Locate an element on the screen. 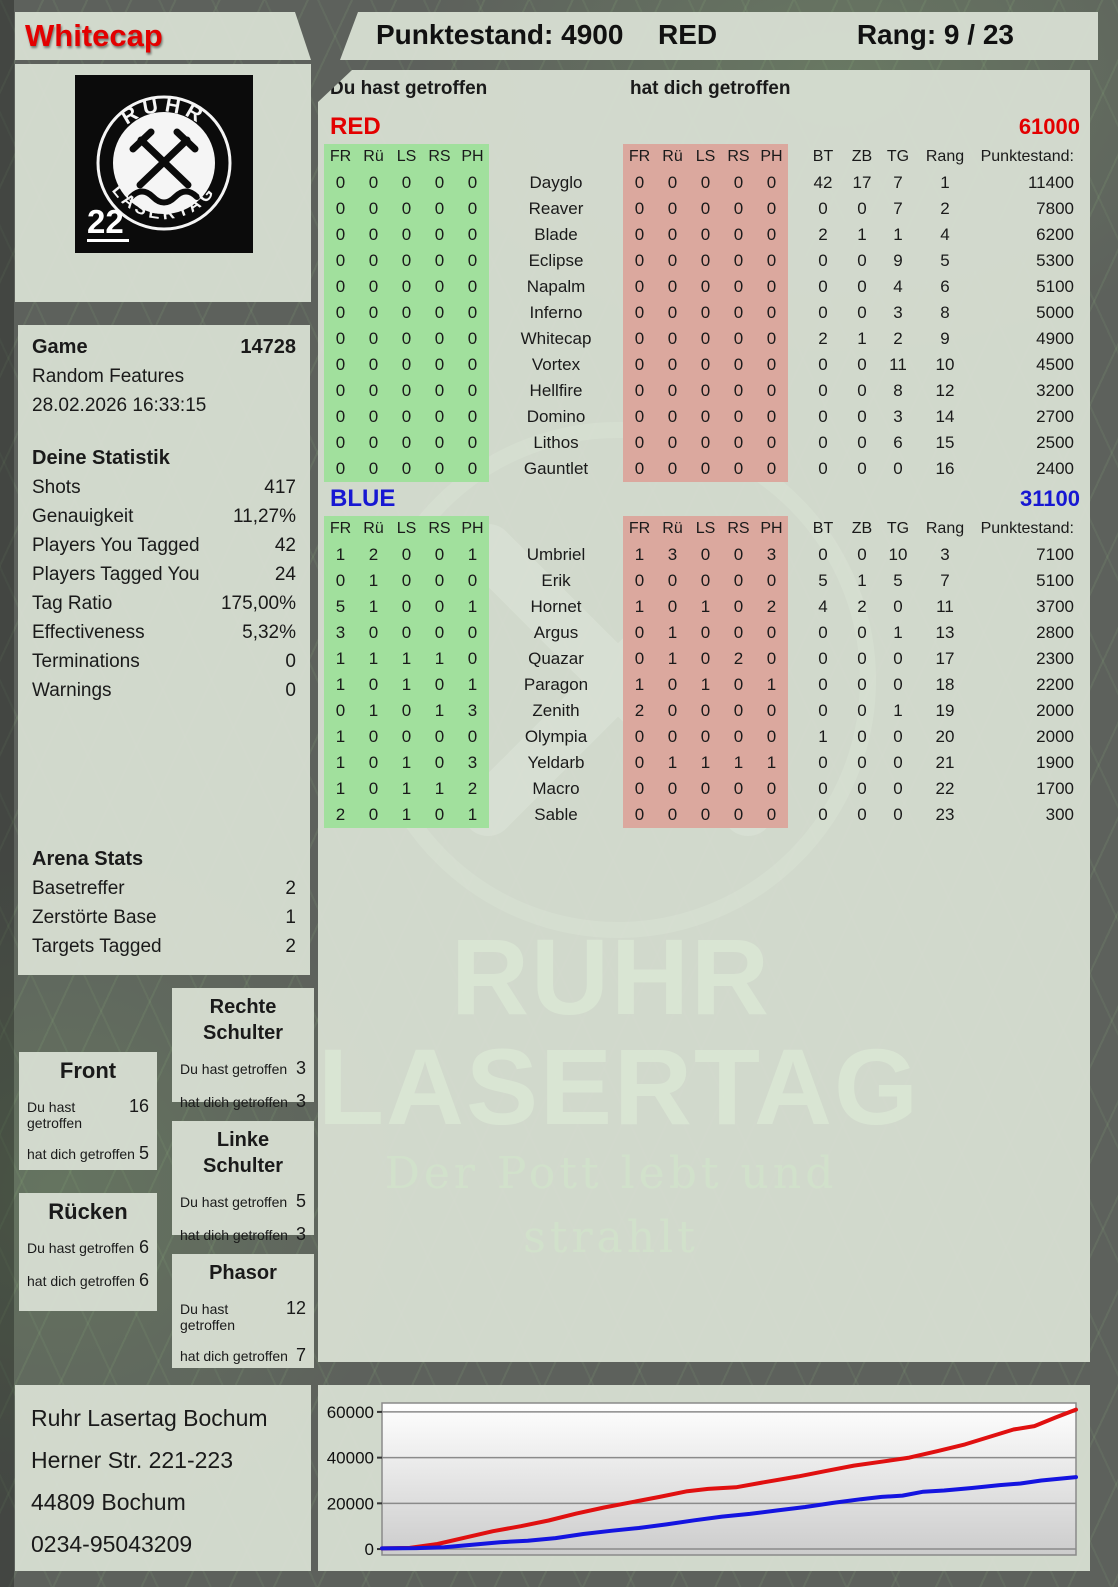  table-cell: 11 is located at coordinates (898, 364).